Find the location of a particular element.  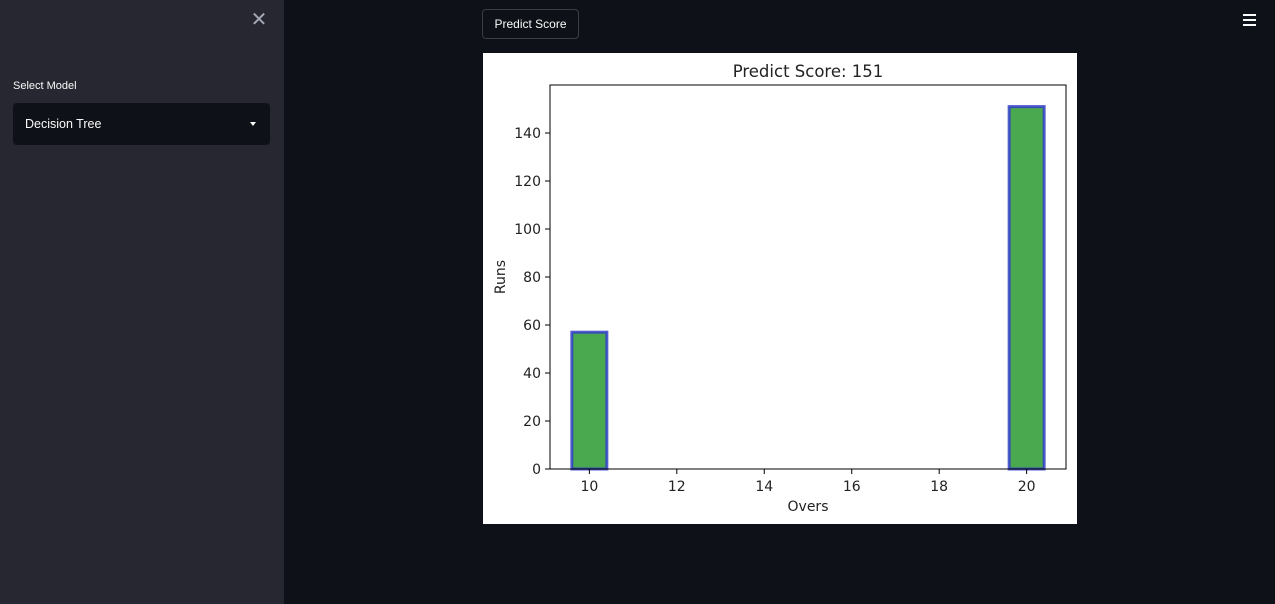

x-tick-label-10: 10 is located at coordinates (589, 487).